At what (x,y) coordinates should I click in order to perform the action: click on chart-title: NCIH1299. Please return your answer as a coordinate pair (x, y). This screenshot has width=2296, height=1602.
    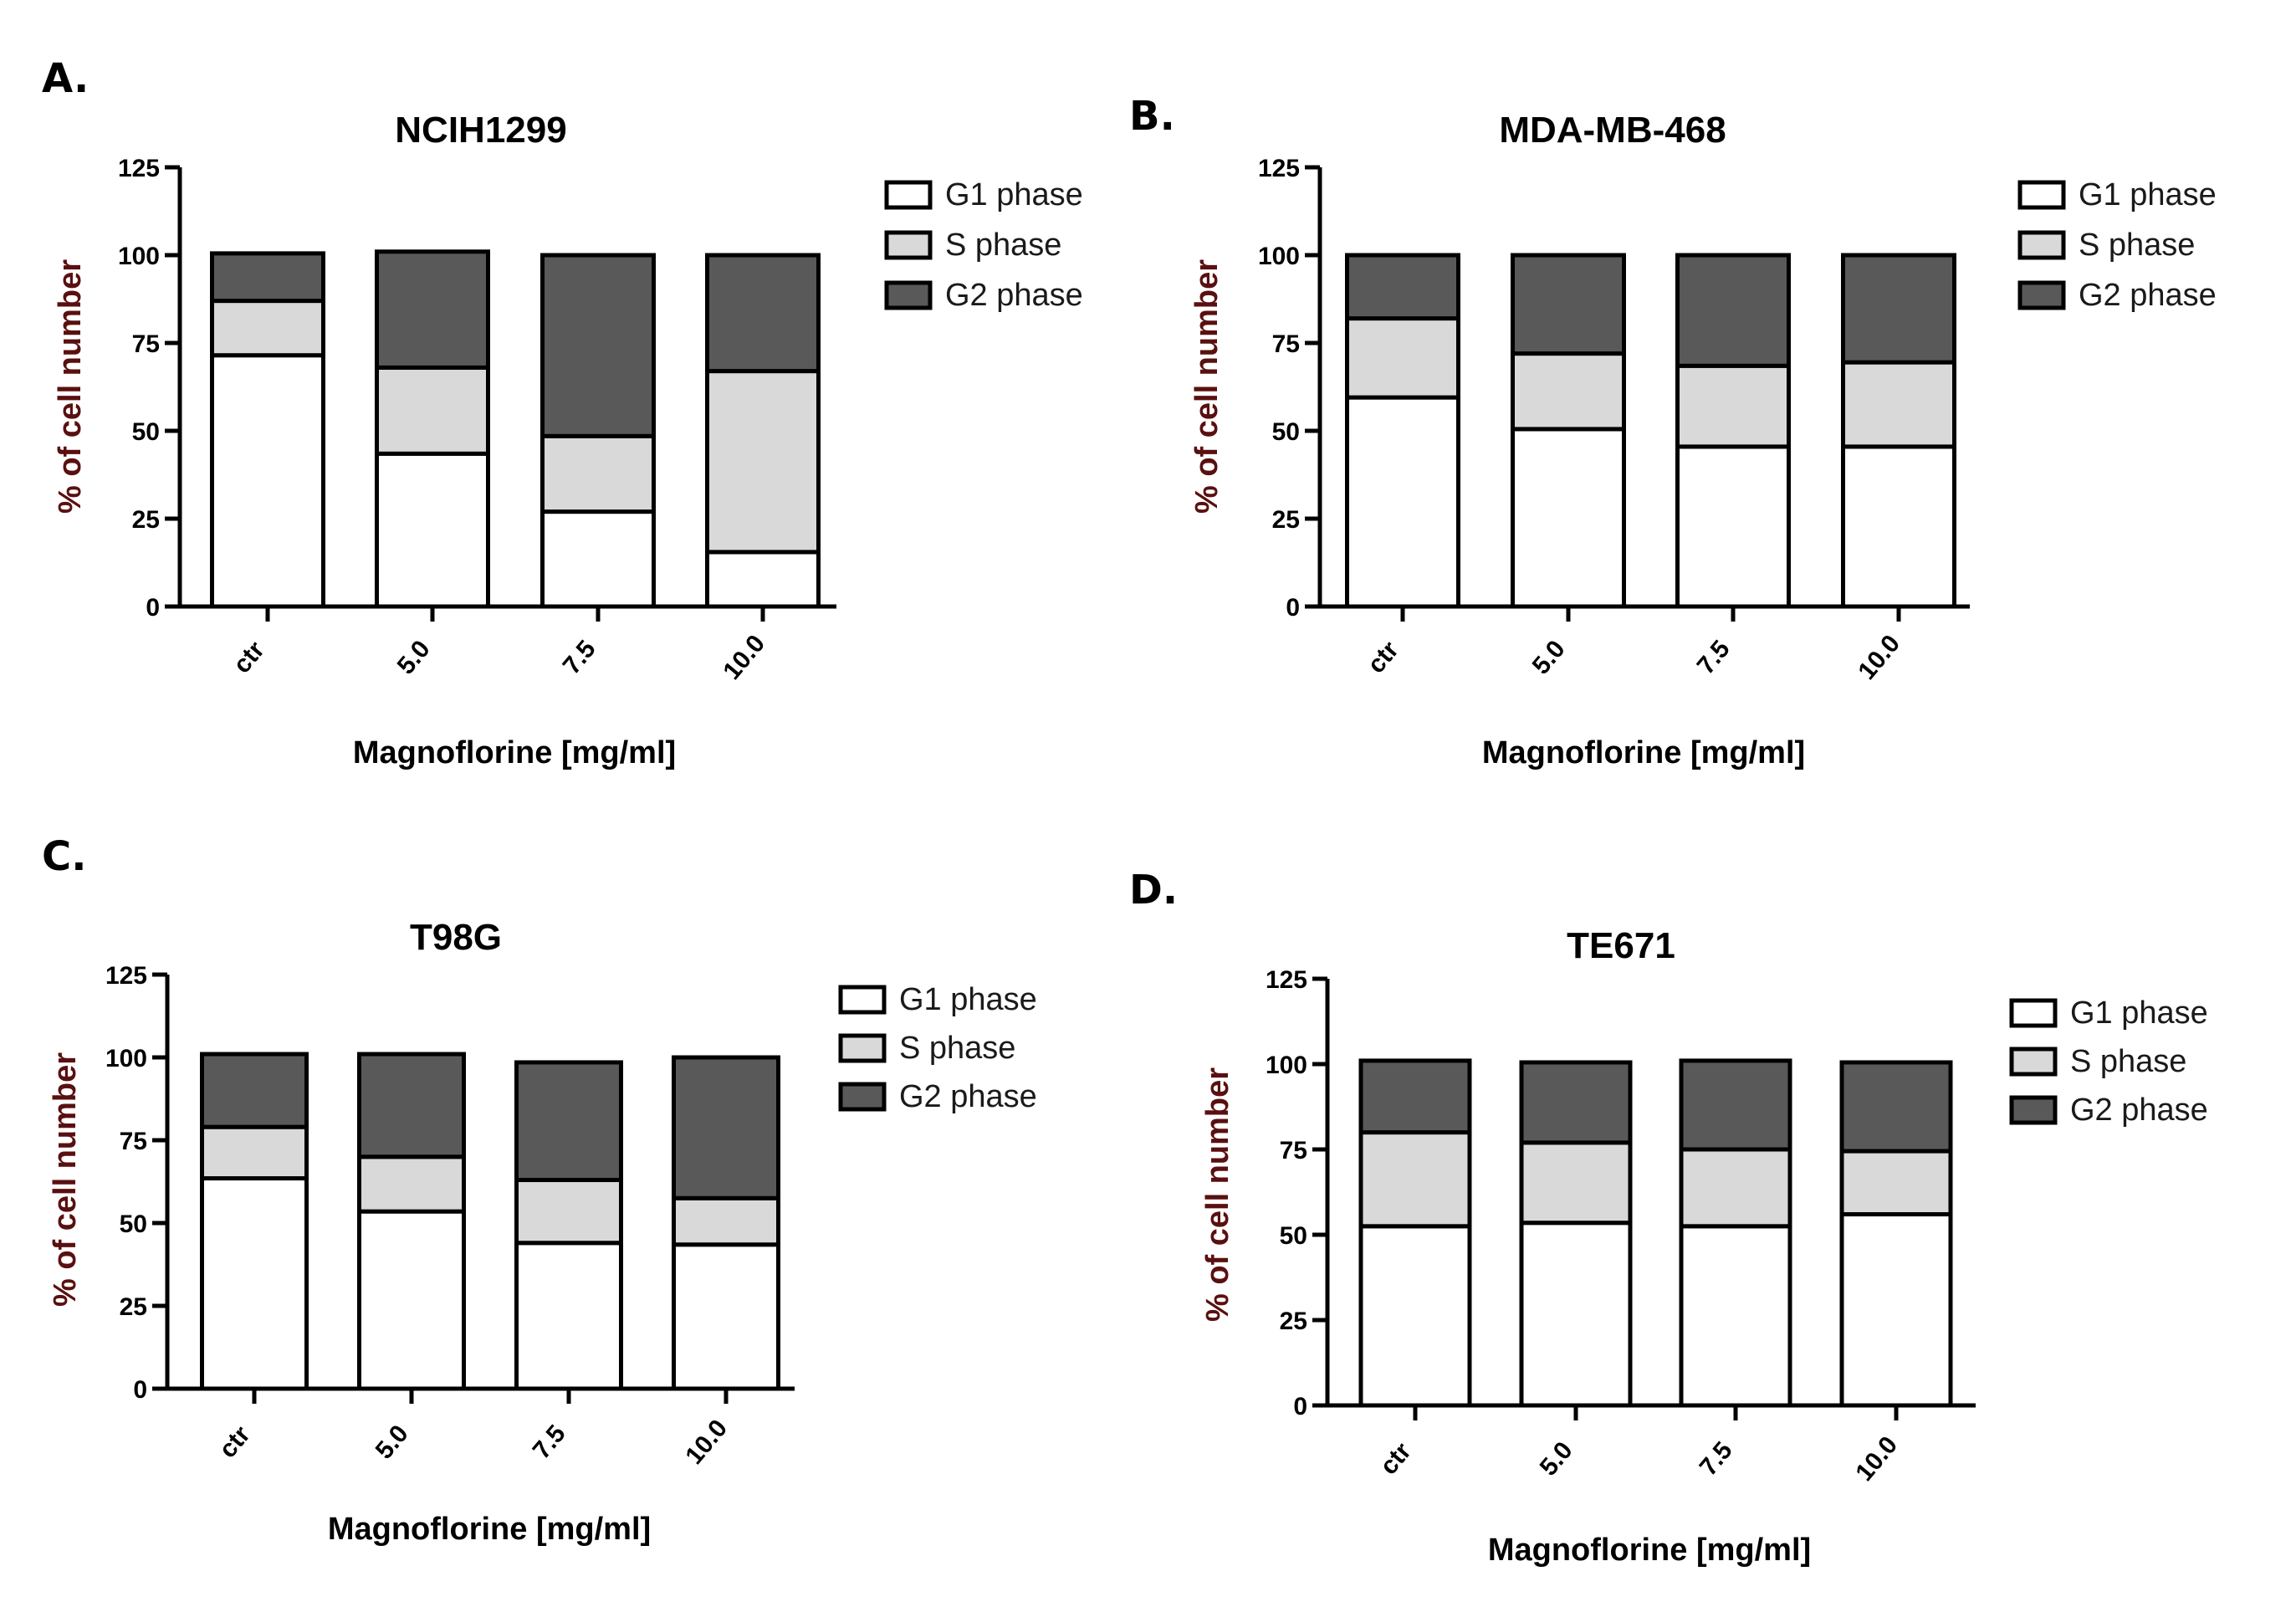
    Looking at the image, I should click on (480, 130).